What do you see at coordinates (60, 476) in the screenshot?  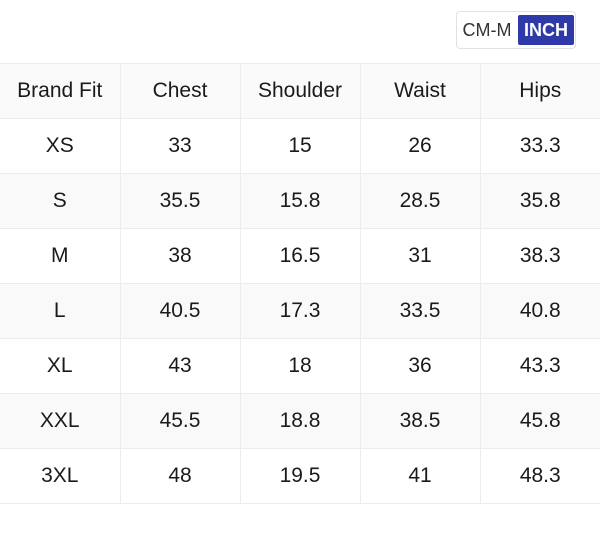 I see `size-cell: 3XL` at bounding box center [60, 476].